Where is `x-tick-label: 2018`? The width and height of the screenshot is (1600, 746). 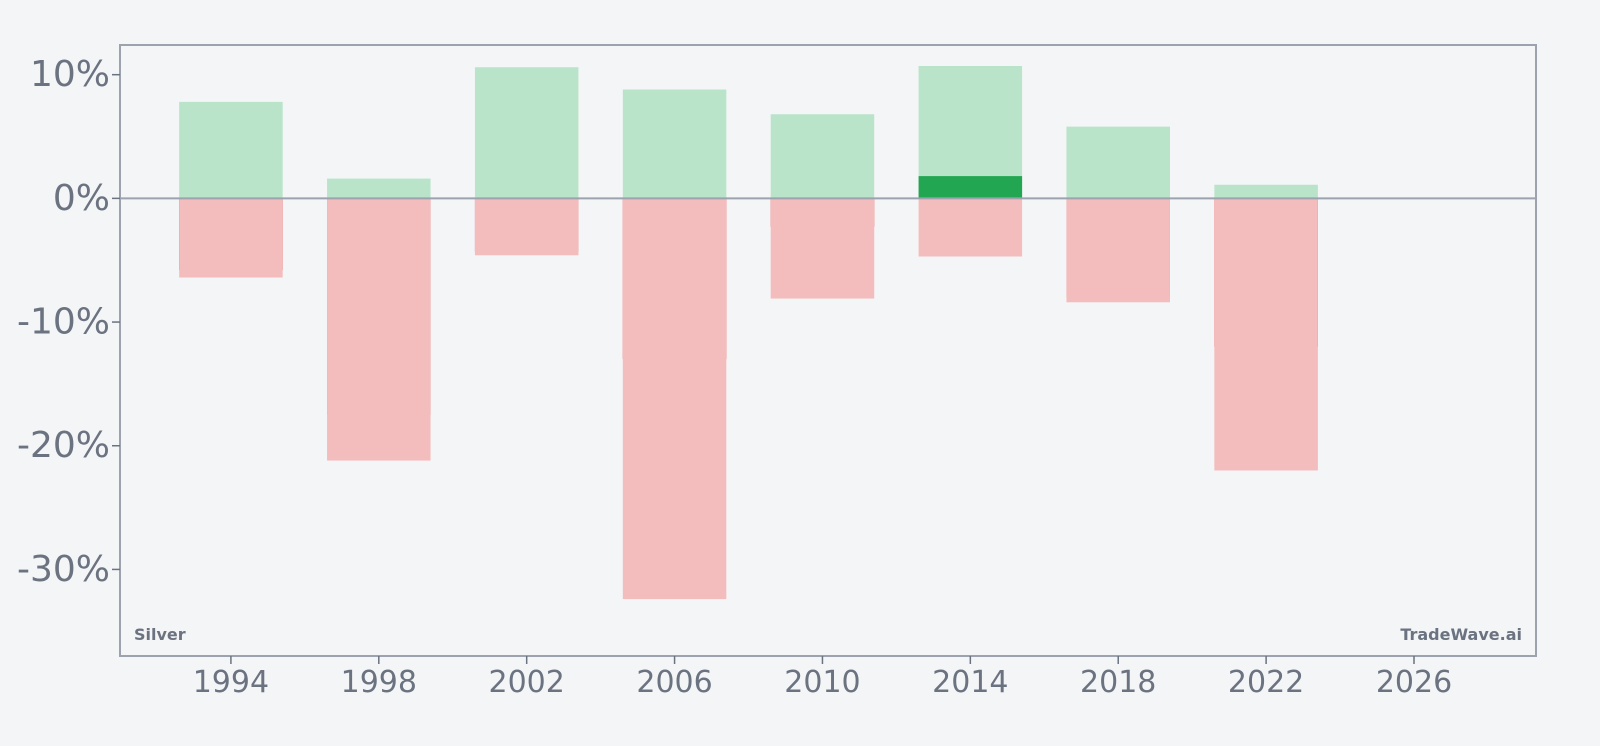
x-tick-label: 2018 is located at coordinates (1118, 682).